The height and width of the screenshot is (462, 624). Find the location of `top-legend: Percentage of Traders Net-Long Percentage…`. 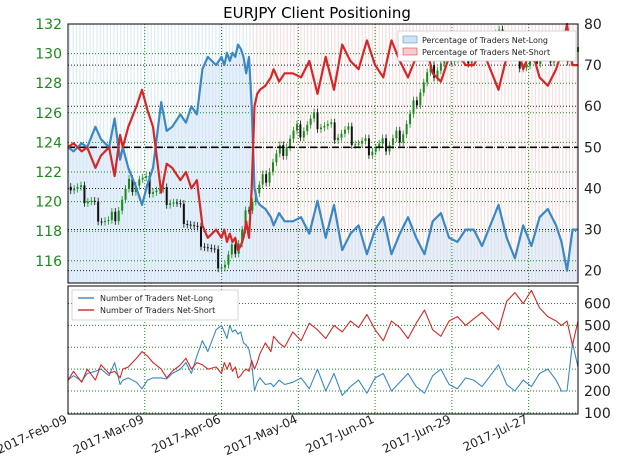

top-legend: Percentage of Traders Net-Long Percentage… is located at coordinates (487, 46).